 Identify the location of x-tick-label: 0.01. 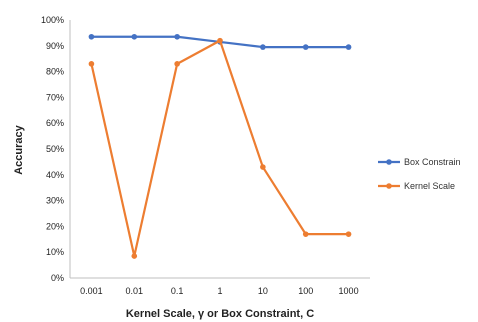
(135, 291).